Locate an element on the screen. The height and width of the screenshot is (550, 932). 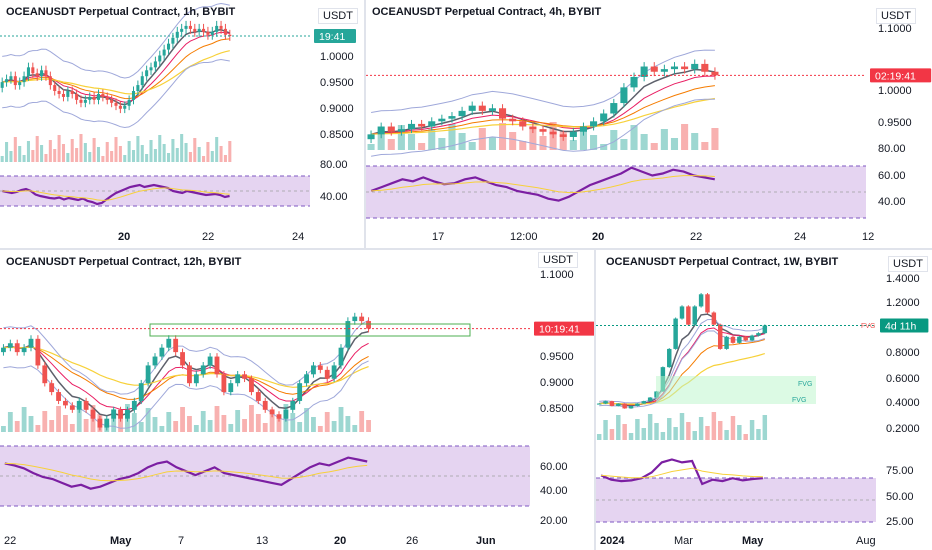
currency-label-4h: USDT is located at coordinates (896, 16).